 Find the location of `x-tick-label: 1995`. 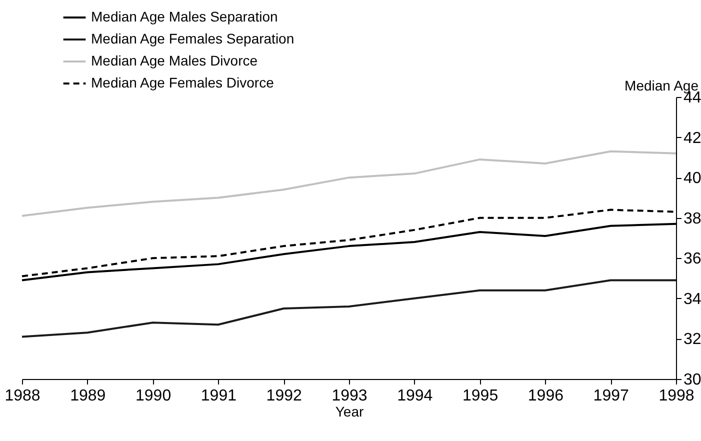

x-tick-label: 1995 is located at coordinates (480, 396).